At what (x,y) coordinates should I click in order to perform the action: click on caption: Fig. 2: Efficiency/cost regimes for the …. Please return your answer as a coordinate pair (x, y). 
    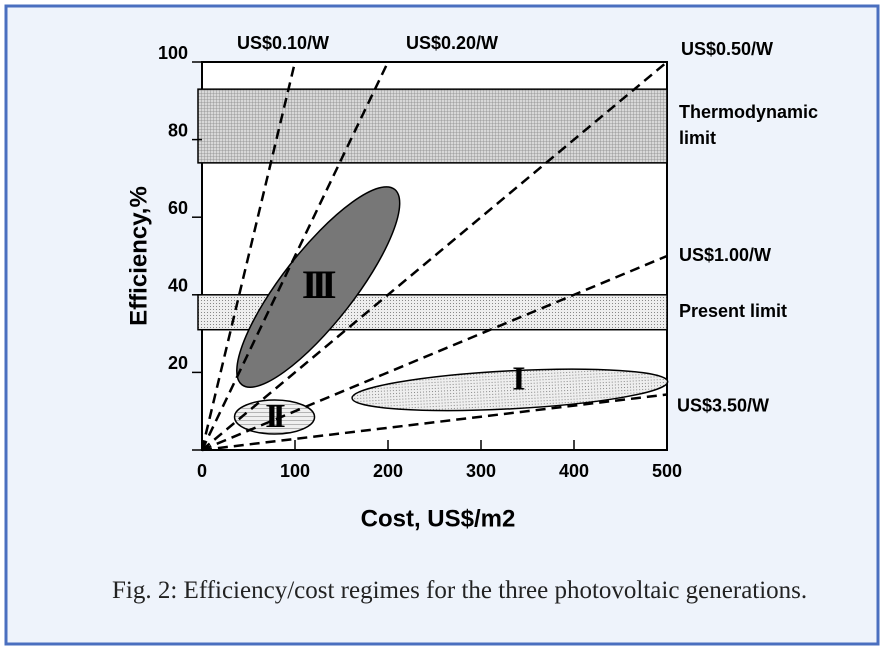
    Looking at the image, I should click on (460, 590).